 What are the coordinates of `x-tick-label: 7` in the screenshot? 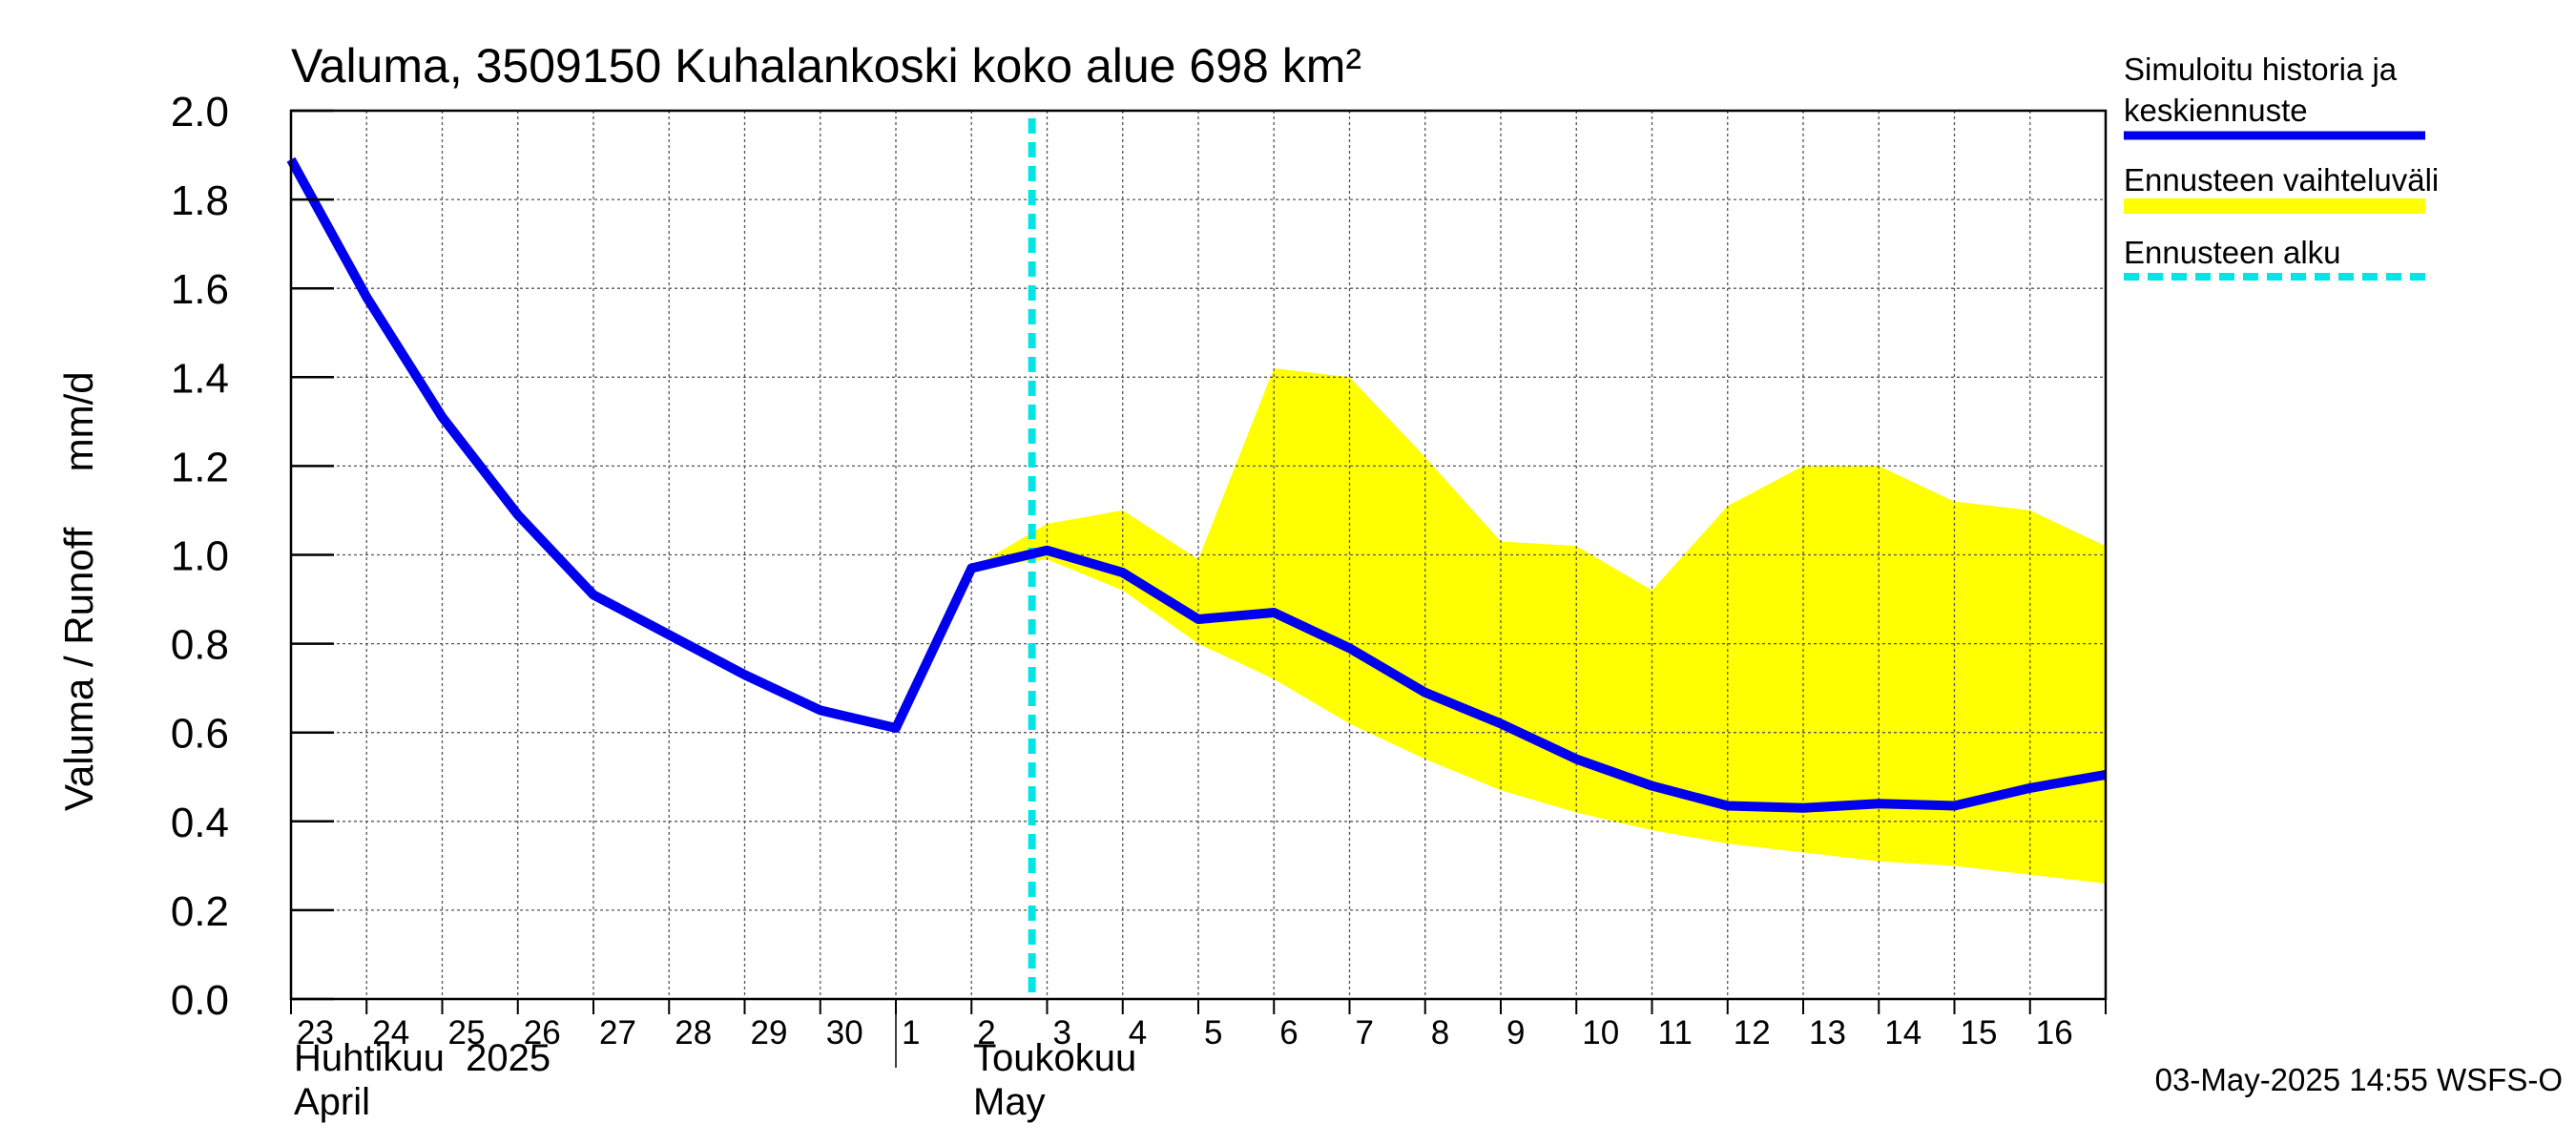 It's located at (1365, 1032).